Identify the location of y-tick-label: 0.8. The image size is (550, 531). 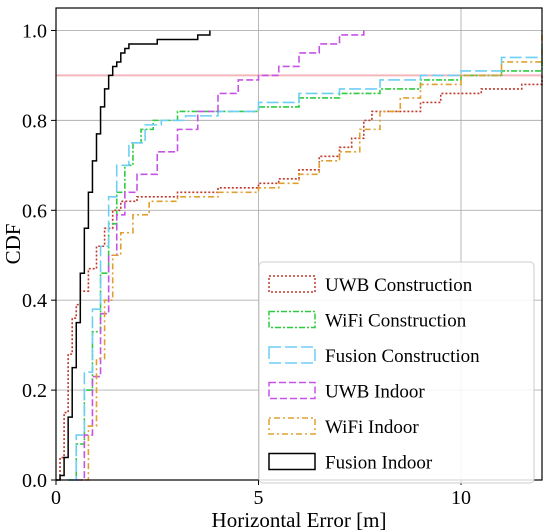
(34, 121).